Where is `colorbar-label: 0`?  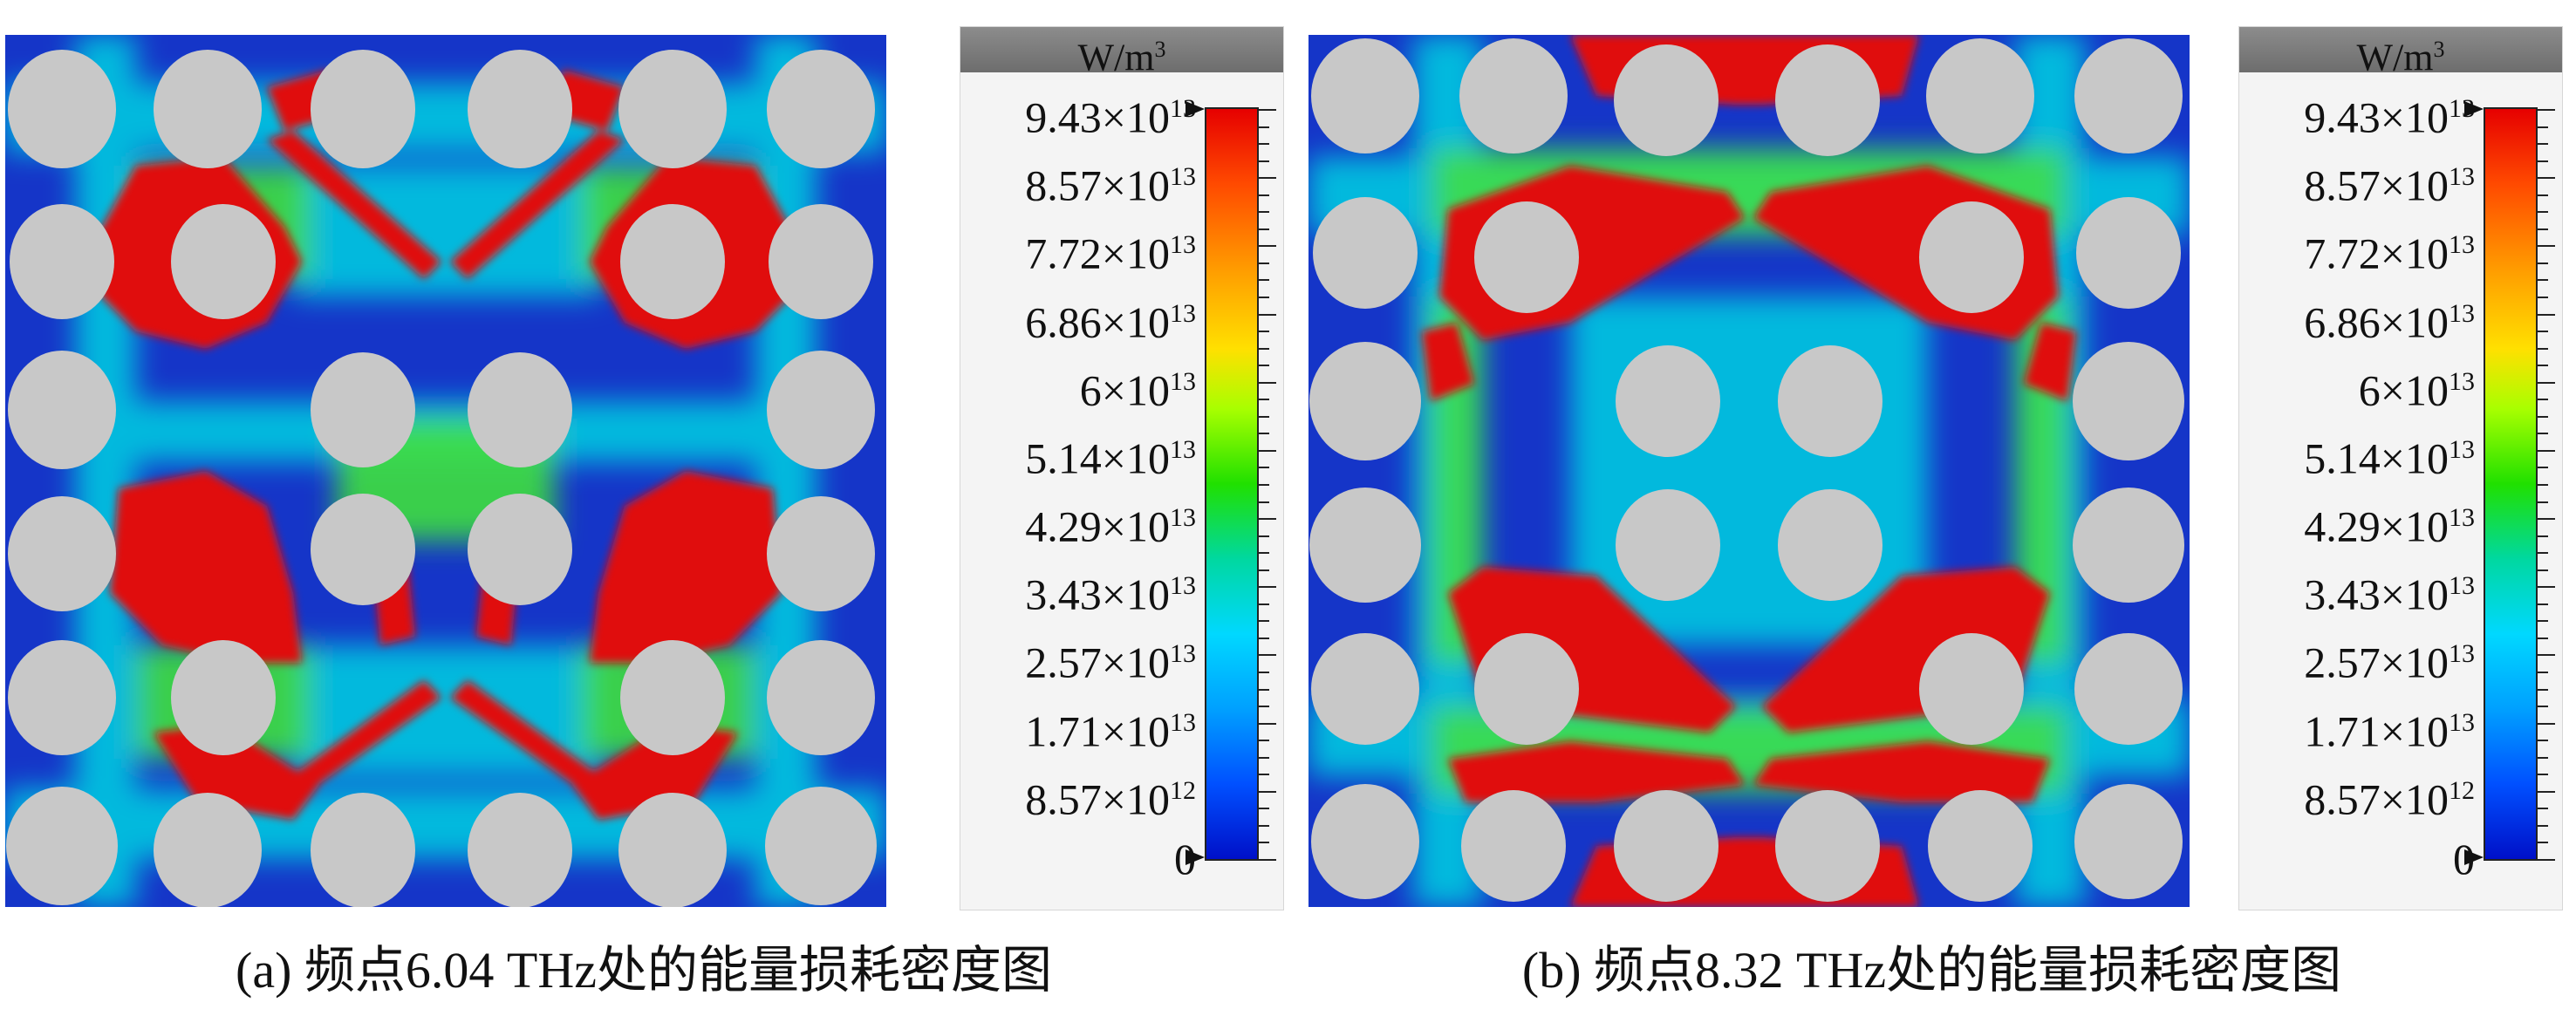
colorbar-label: 0 is located at coordinates (1185, 859).